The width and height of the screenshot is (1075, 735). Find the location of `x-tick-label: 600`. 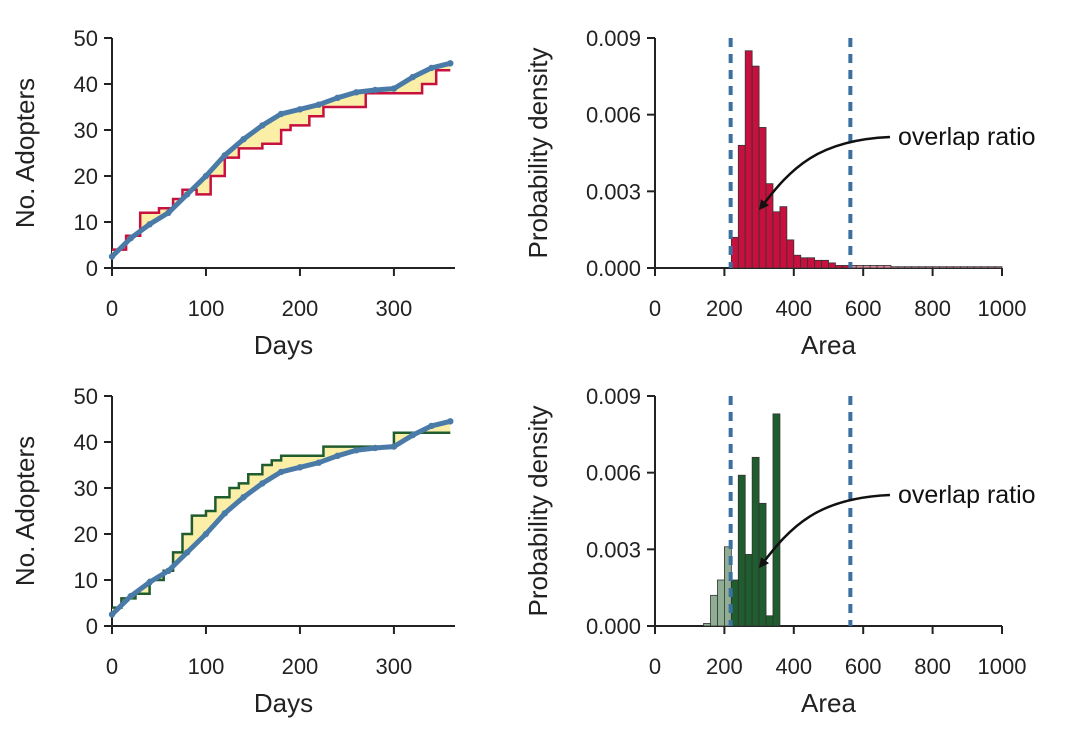

x-tick-label: 600 is located at coordinates (863, 308).